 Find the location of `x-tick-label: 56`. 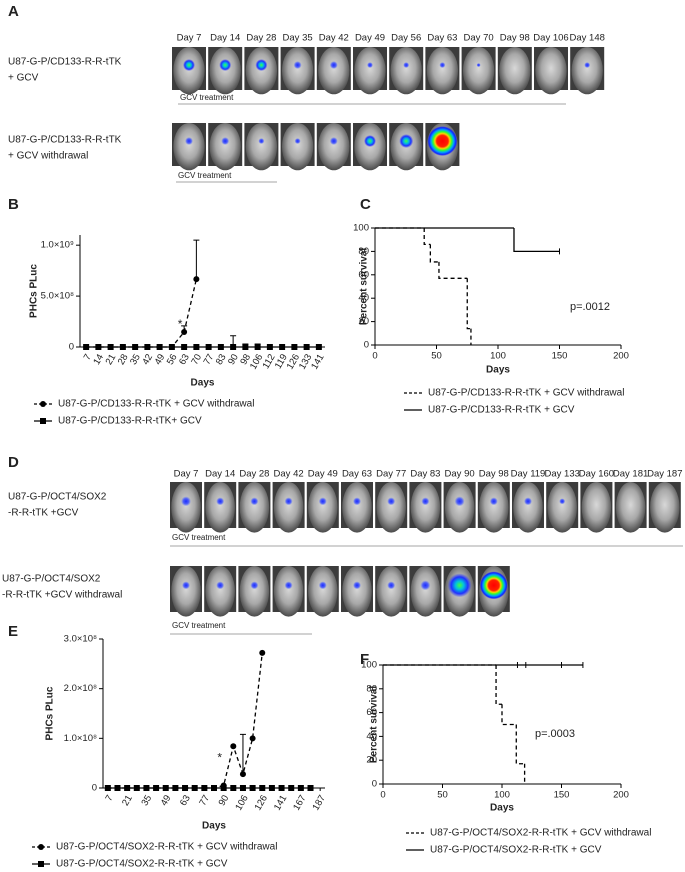

x-tick-label: 56 is located at coordinates (172, 359).